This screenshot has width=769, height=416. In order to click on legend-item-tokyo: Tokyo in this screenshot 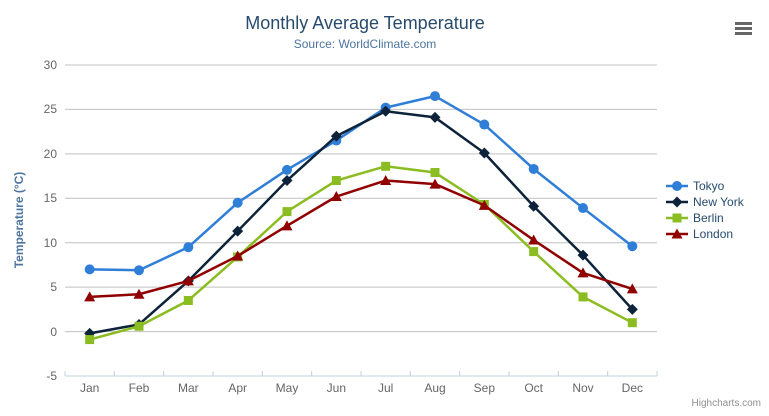, I will do `click(705, 186)`.